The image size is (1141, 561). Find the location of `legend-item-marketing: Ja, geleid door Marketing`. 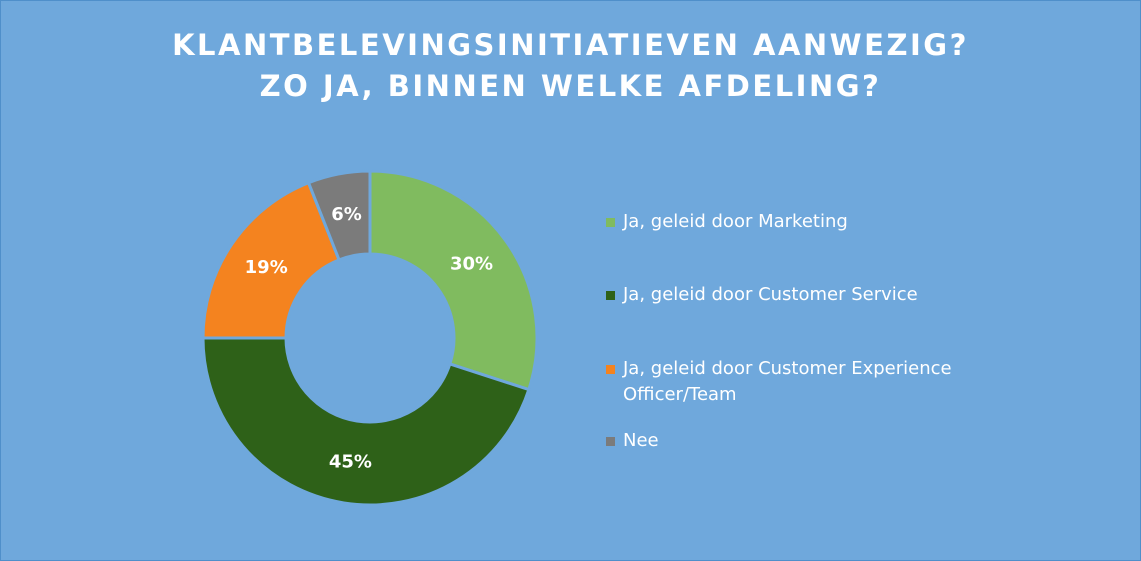

legend-item-marketing: Ja, geleid door Marketing is located at coordinates (804, 222).